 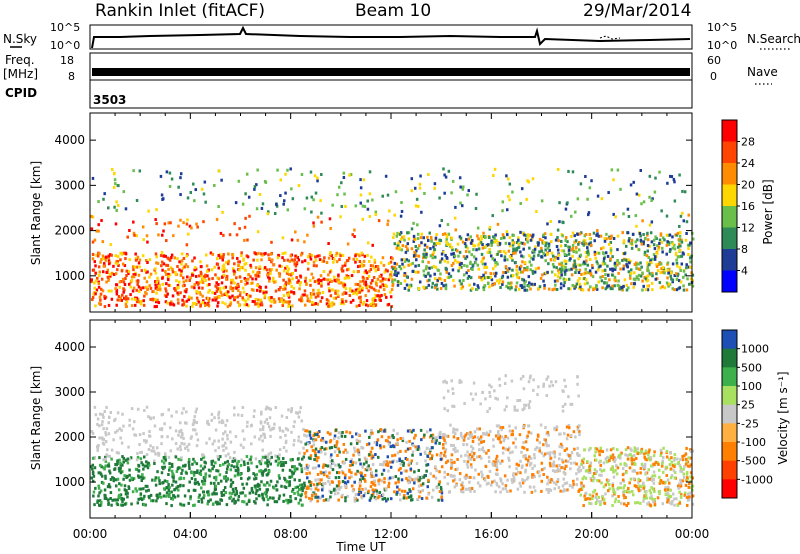 What do you see at coordinates (729, 217) in the screenshot?
I see `colorbar-segment` at bounding box center [729, 217].